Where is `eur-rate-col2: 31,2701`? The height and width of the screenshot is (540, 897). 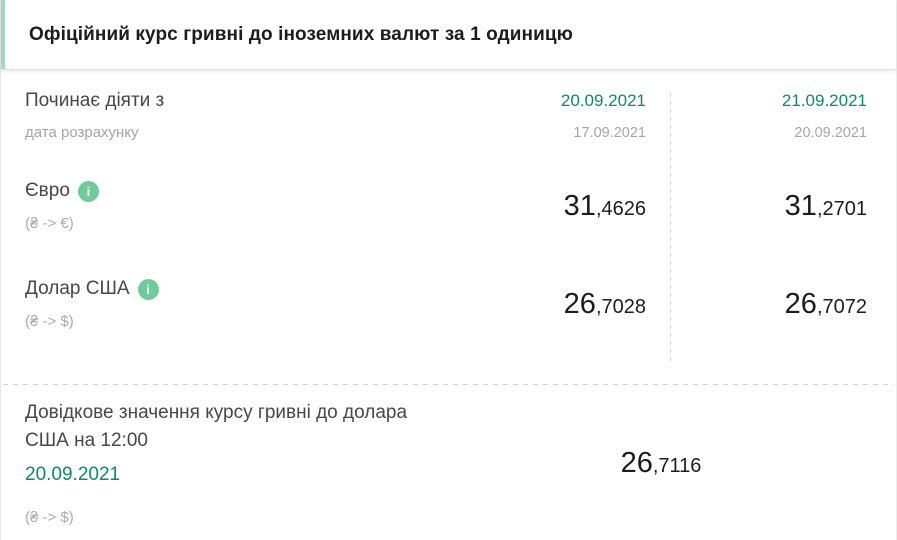
eur-rate-col2: 31,2701 is located at coordinates (825, 206).